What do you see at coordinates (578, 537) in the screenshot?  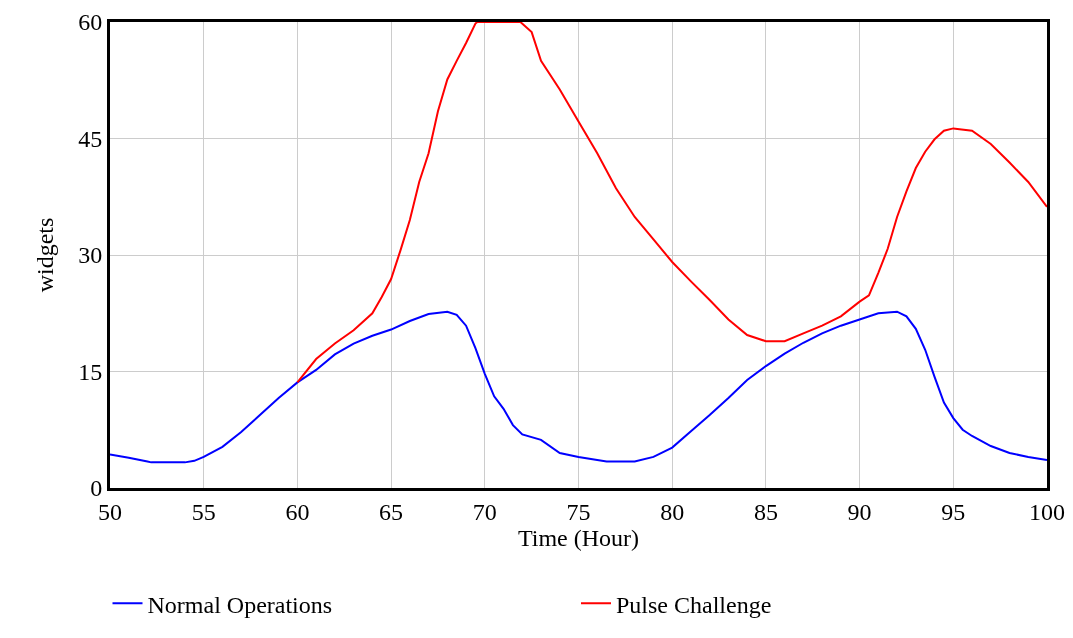 I see `x-axis-title: Time (Hour)` at bounding box center [578, 537].